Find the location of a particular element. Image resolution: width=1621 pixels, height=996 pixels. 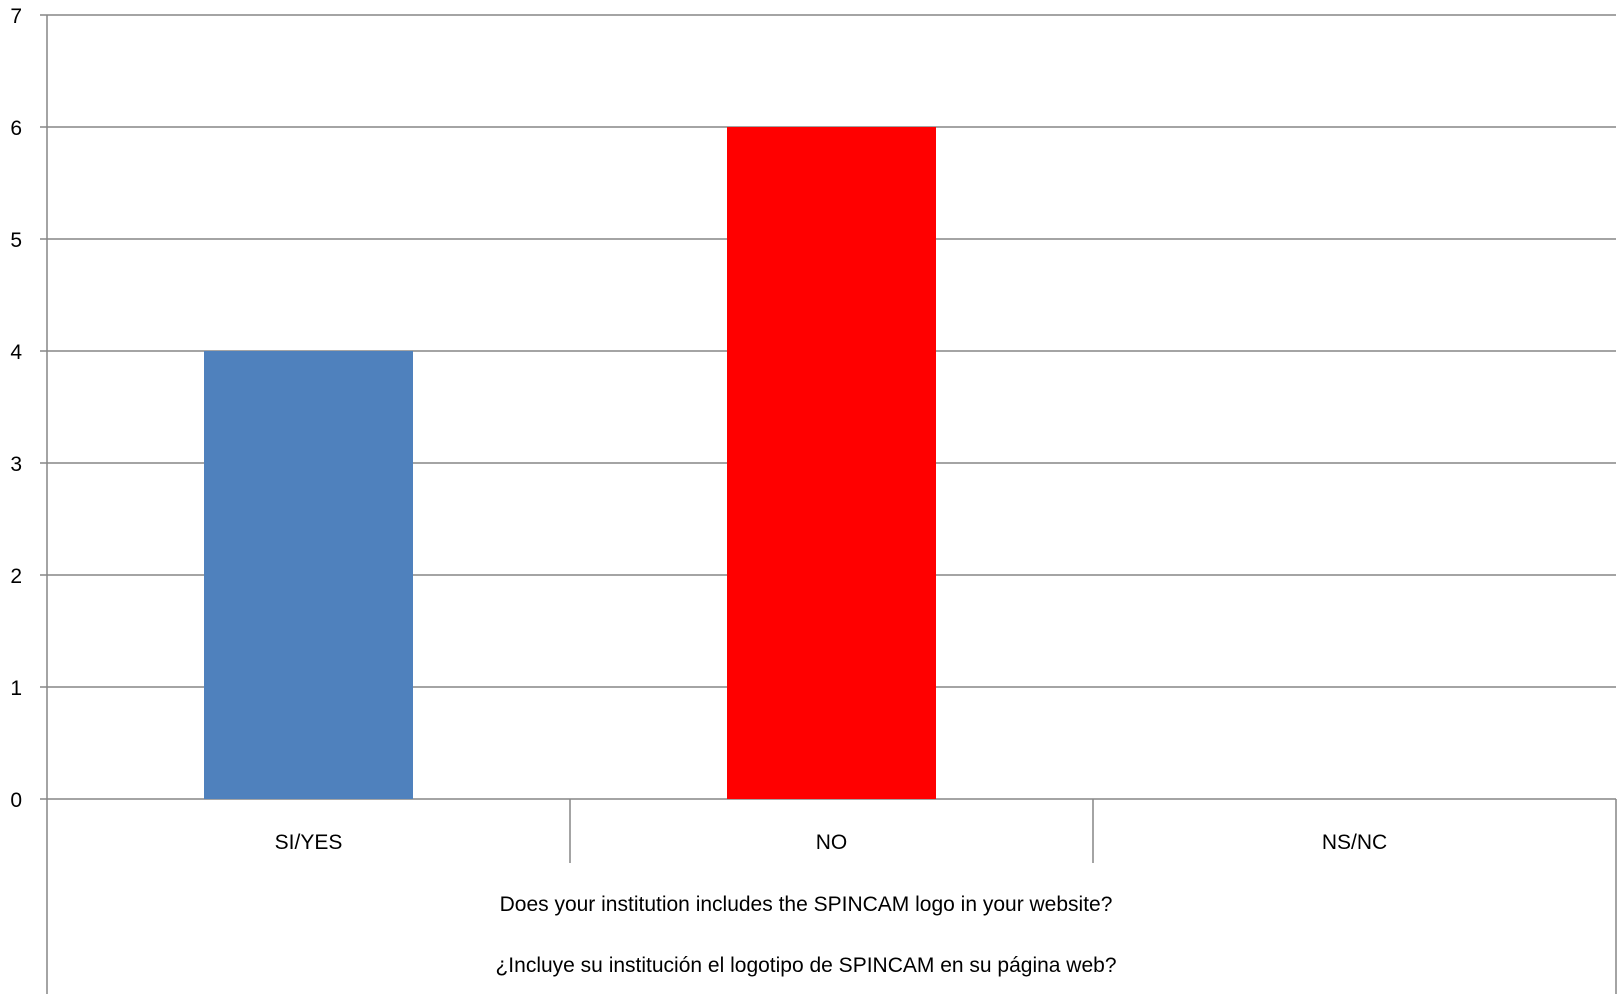

category-label-no: NO is located at coordinates (832, 842).